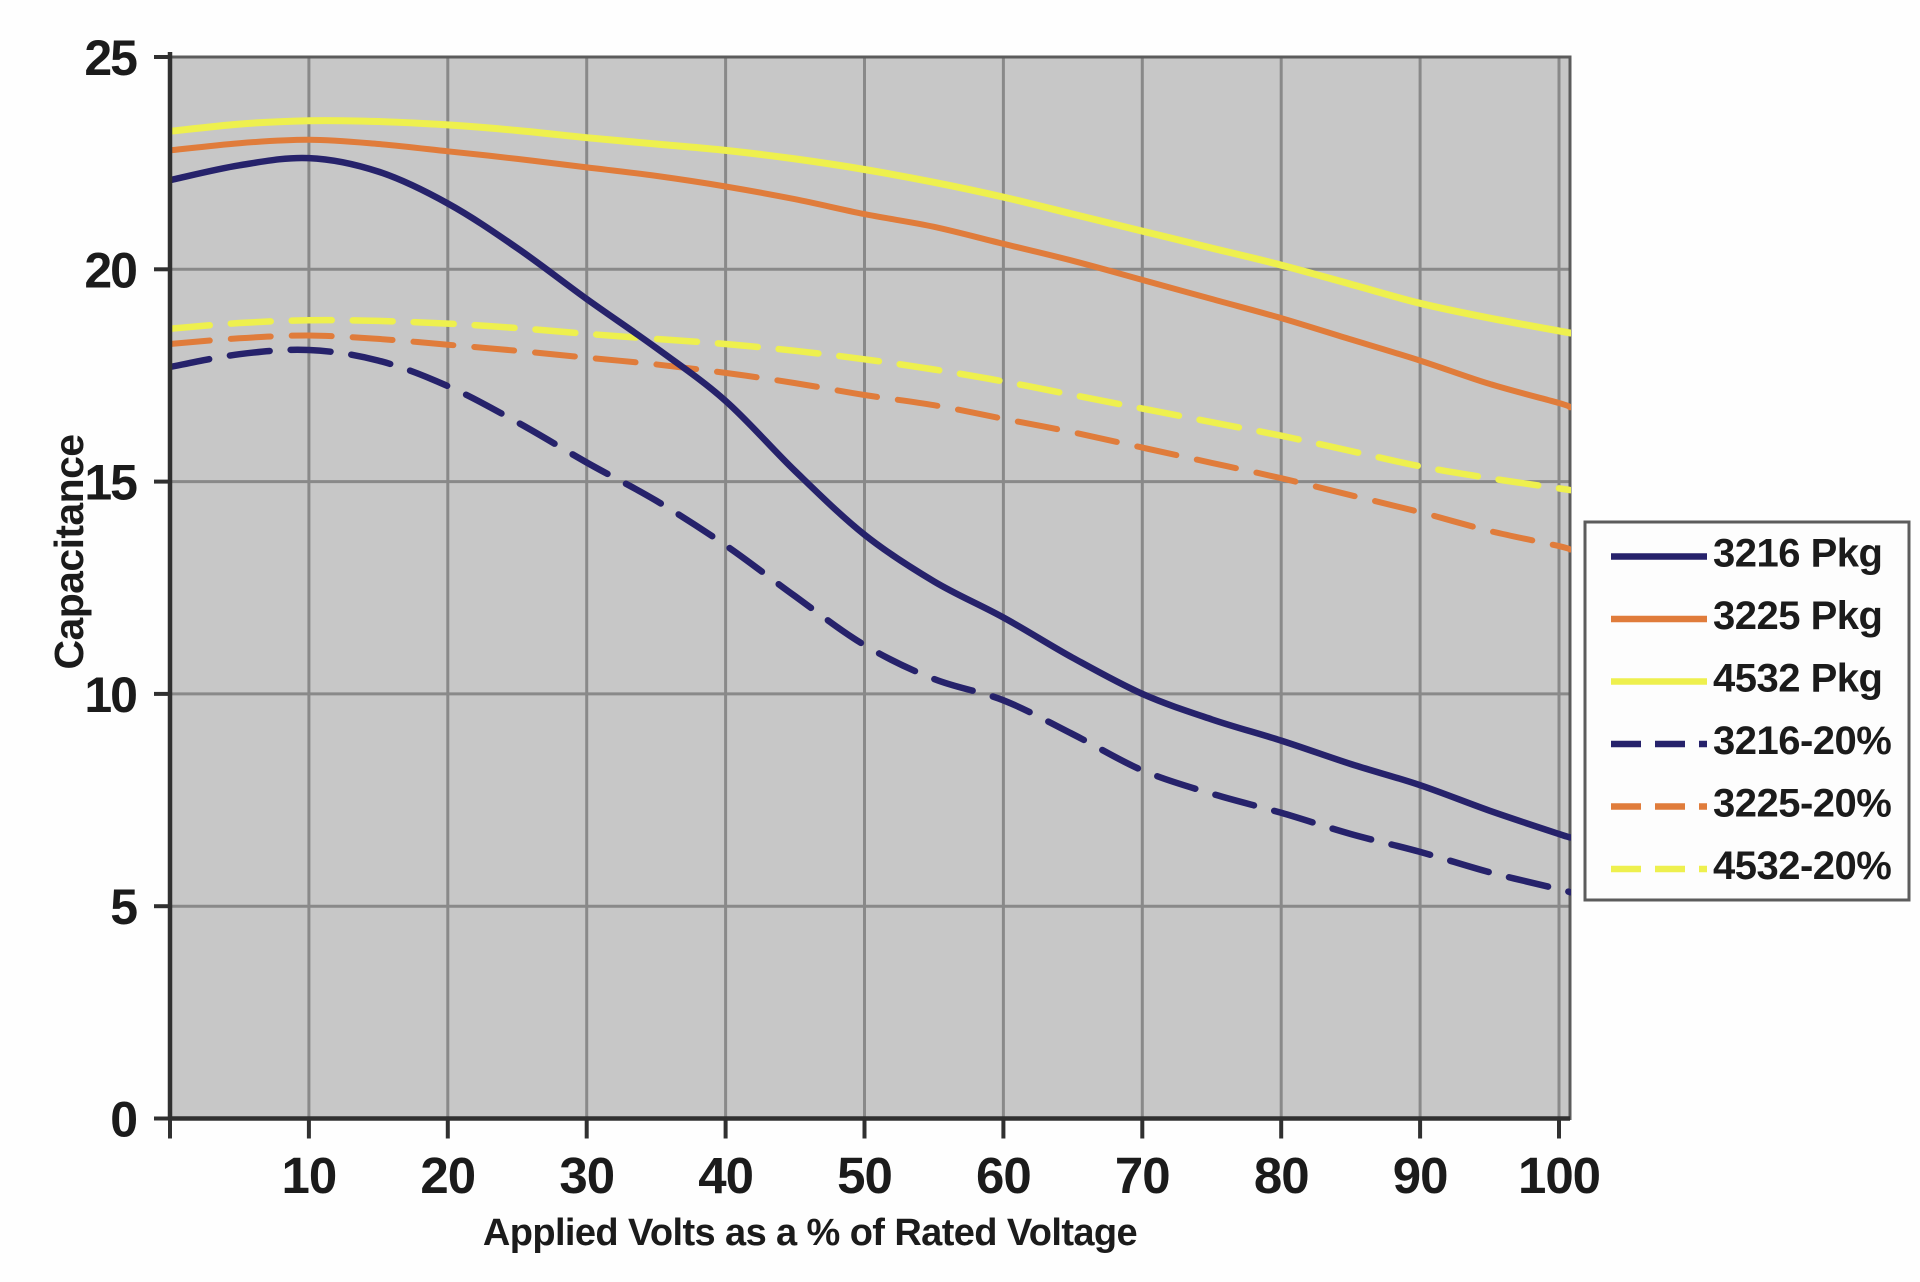  I want to click on svg-text: 70, so click(1142, 1175).